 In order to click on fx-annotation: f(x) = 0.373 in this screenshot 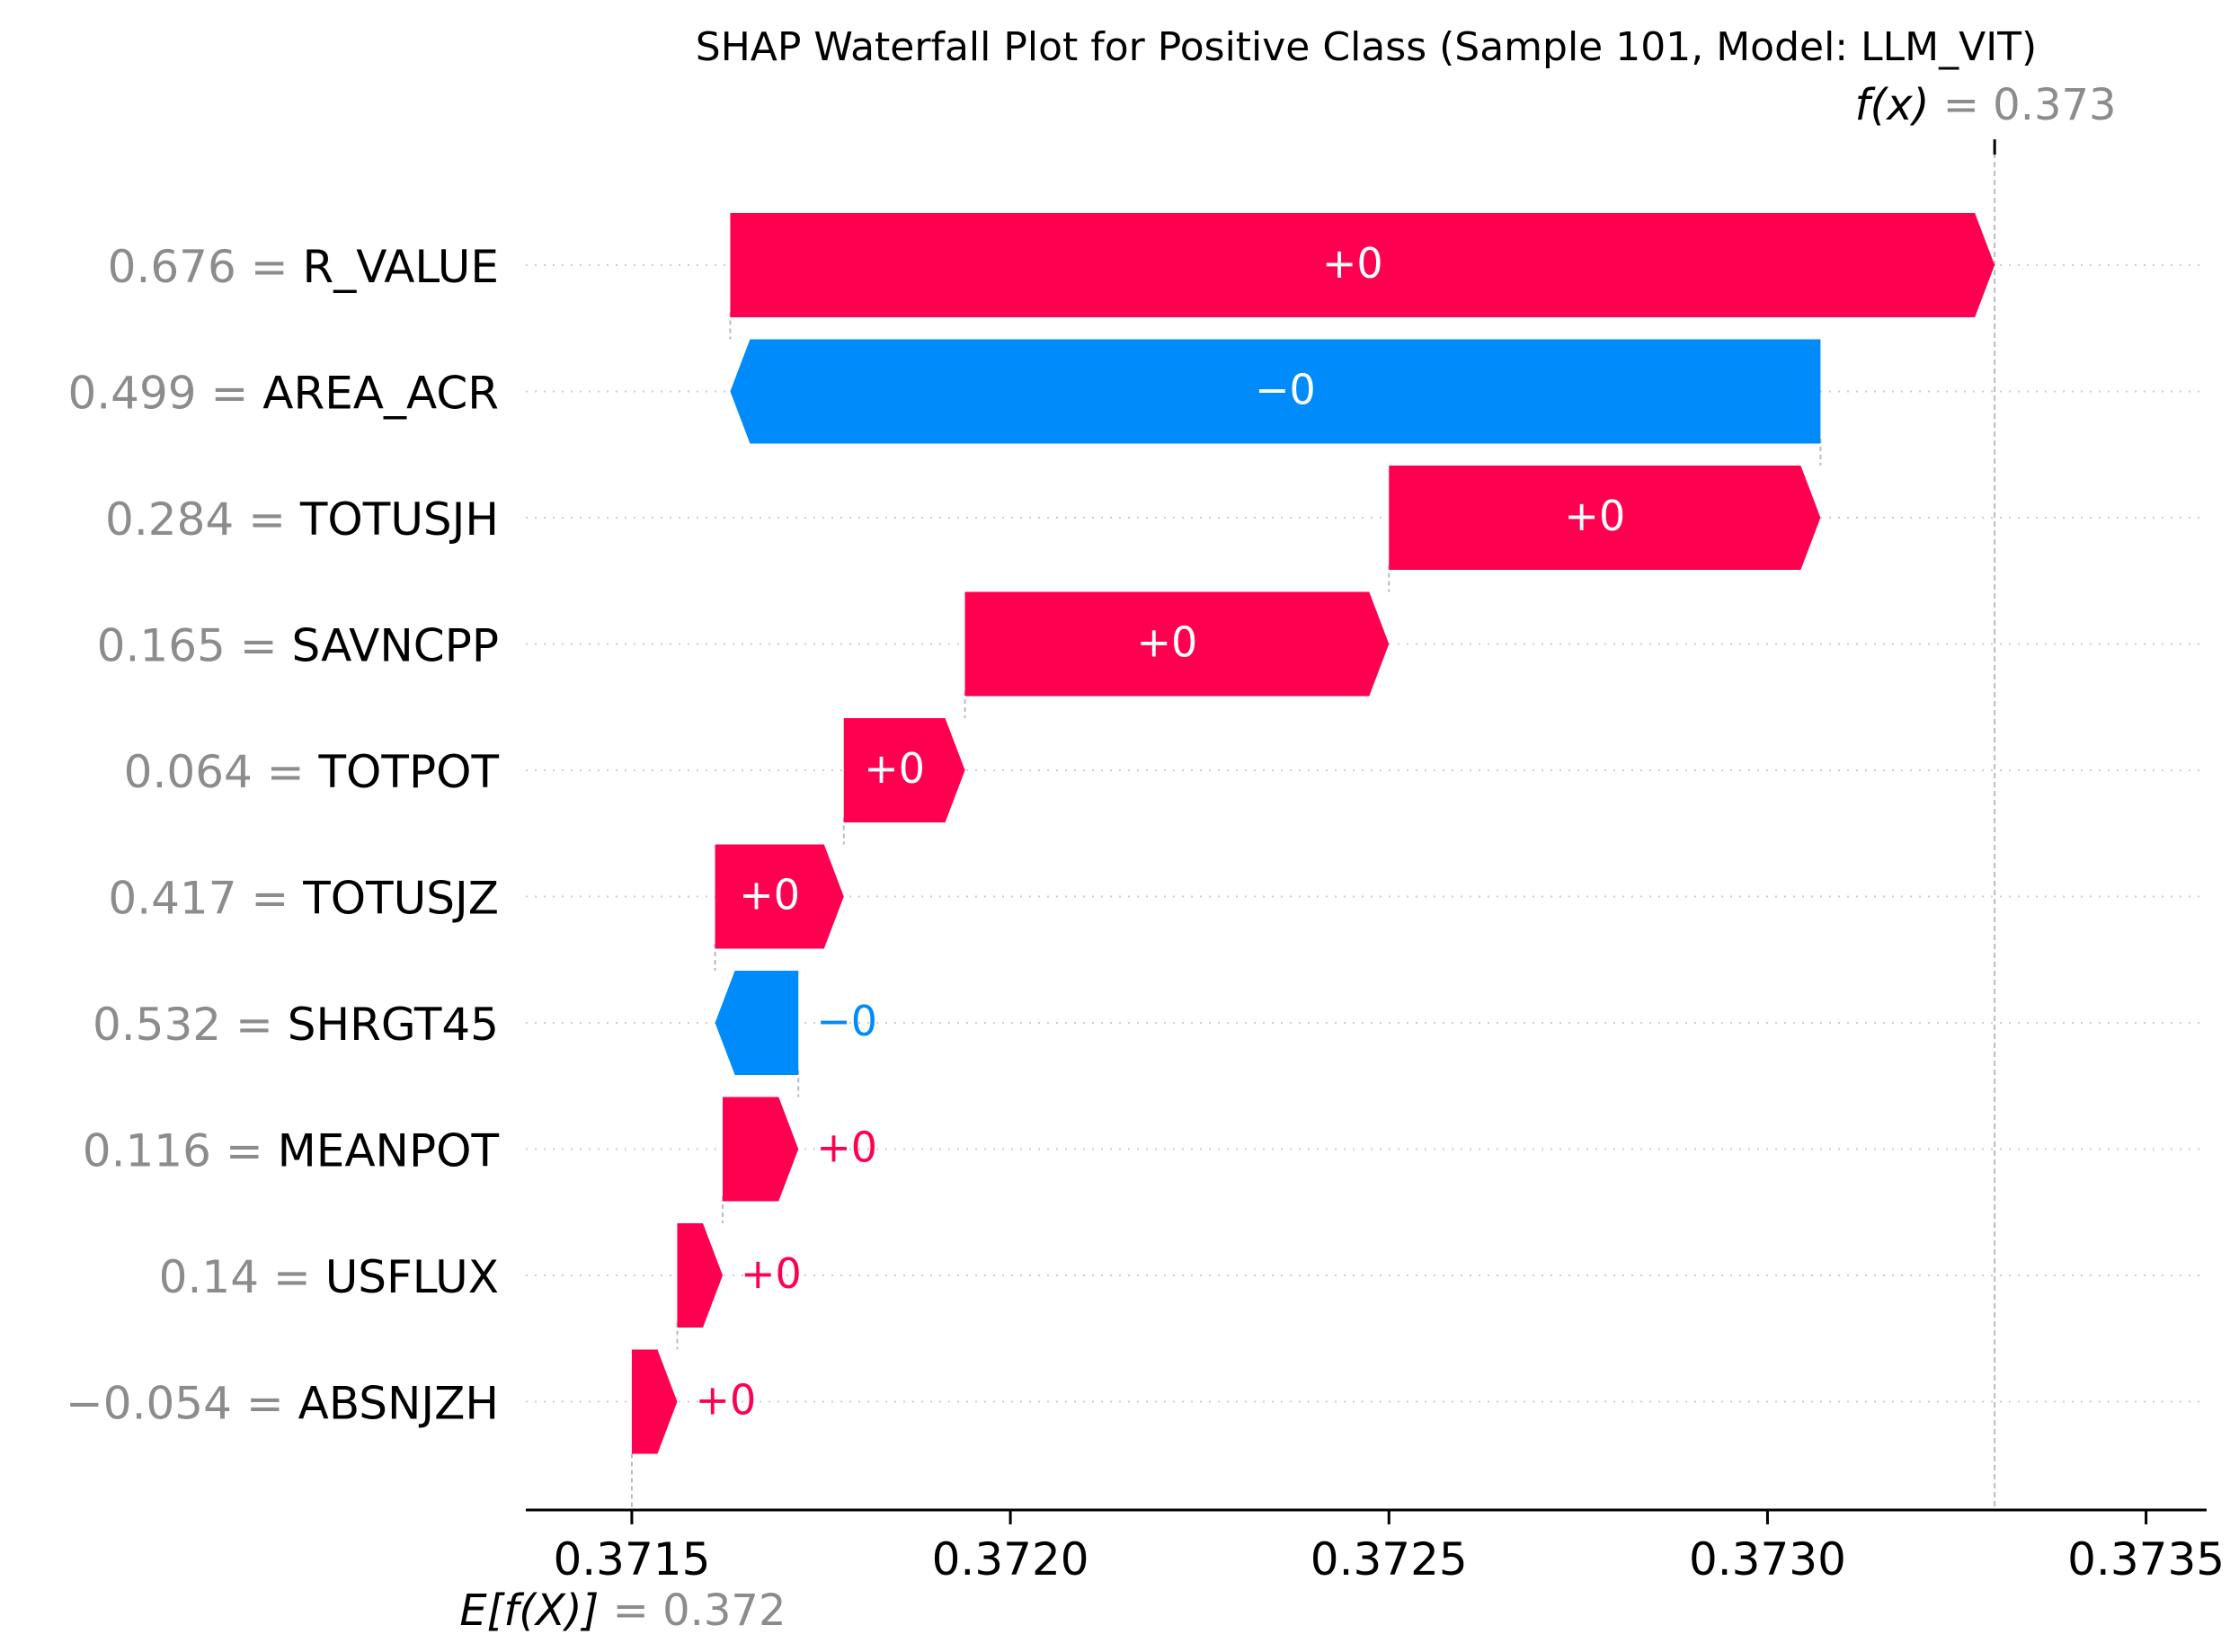, I will do `click(1986, 105)`.